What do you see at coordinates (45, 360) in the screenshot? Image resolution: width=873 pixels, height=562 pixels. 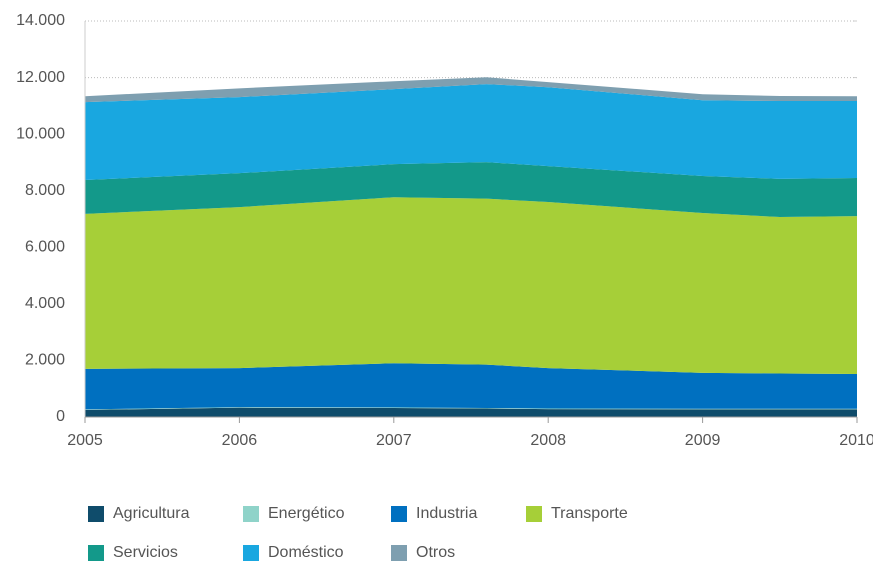 I see `y-tick-label: 2.000` at bounding box center [45, 360].